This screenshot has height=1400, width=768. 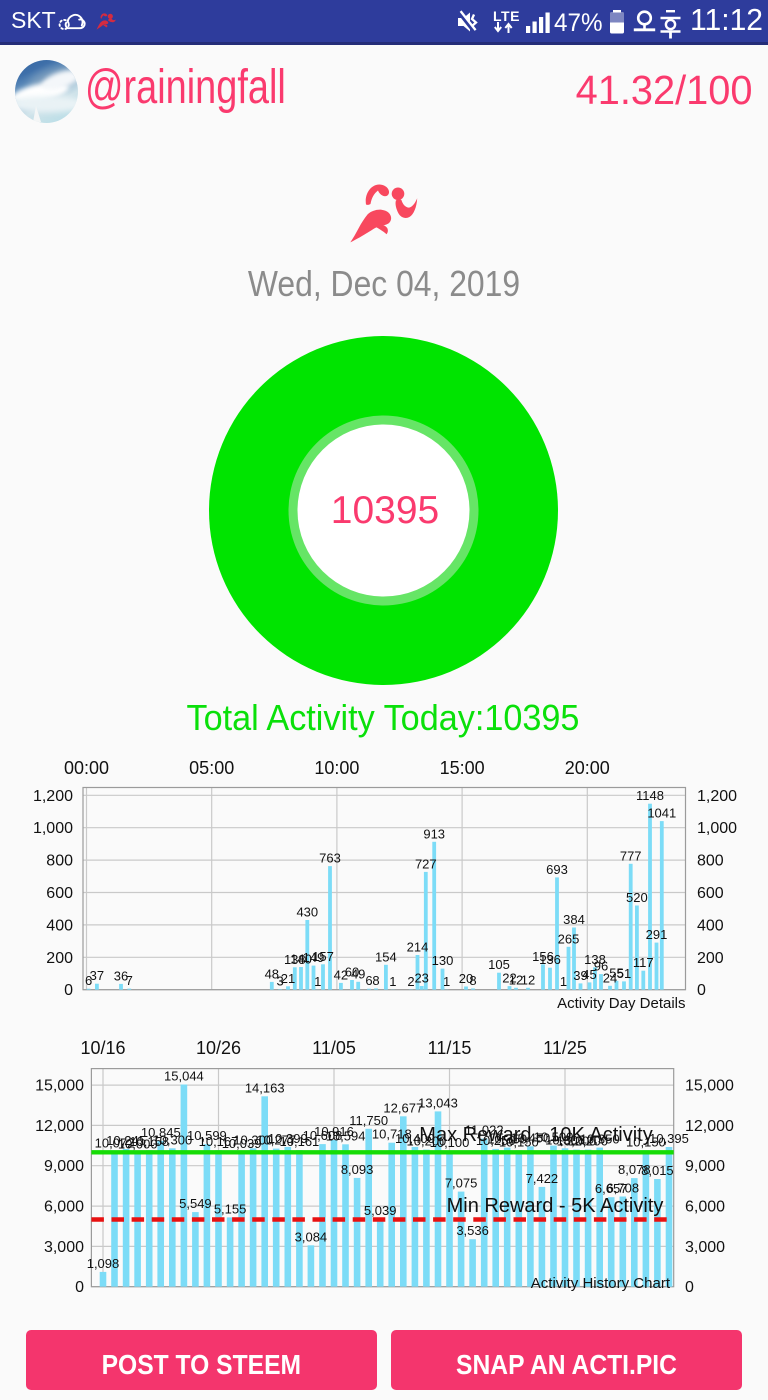 I want to click on svg-text: 913, so click(x=434, y=833).